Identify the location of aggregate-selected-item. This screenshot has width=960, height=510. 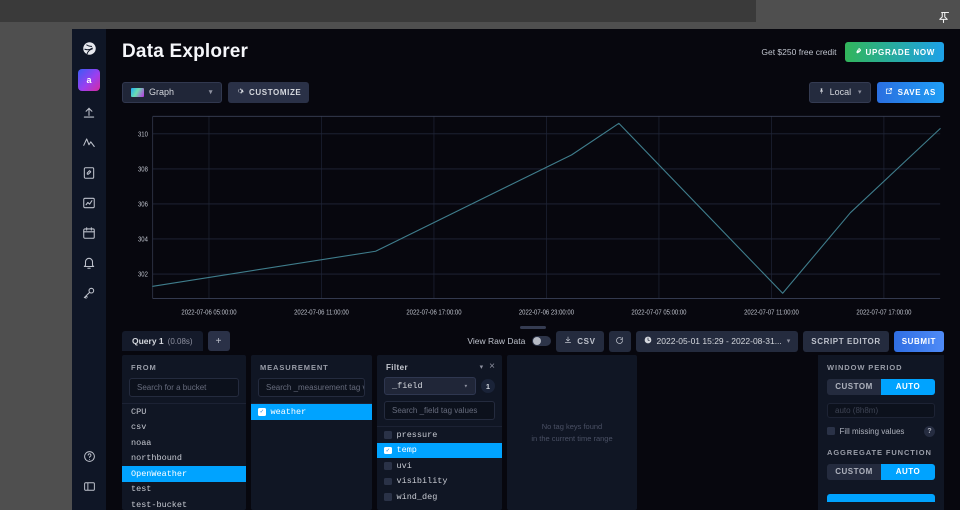
(881, 497).